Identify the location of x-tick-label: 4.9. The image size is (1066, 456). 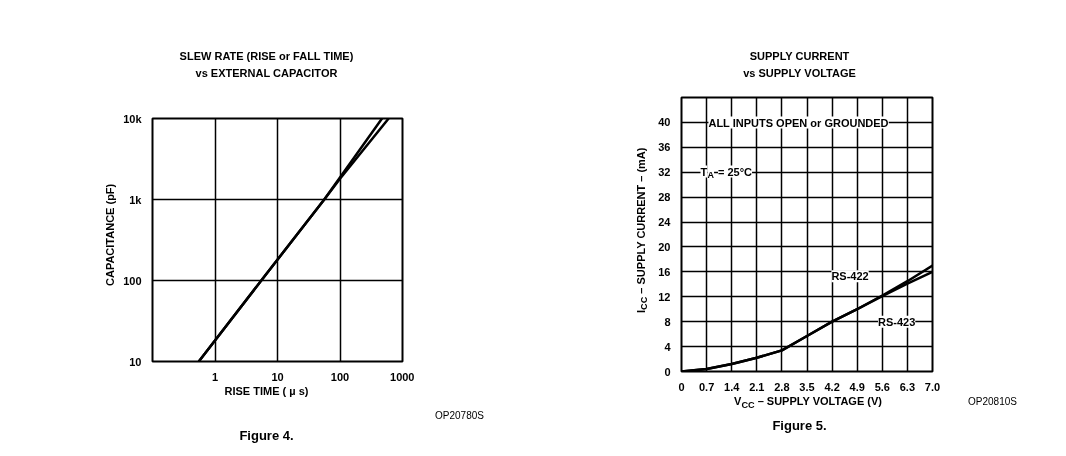
(857, 386).